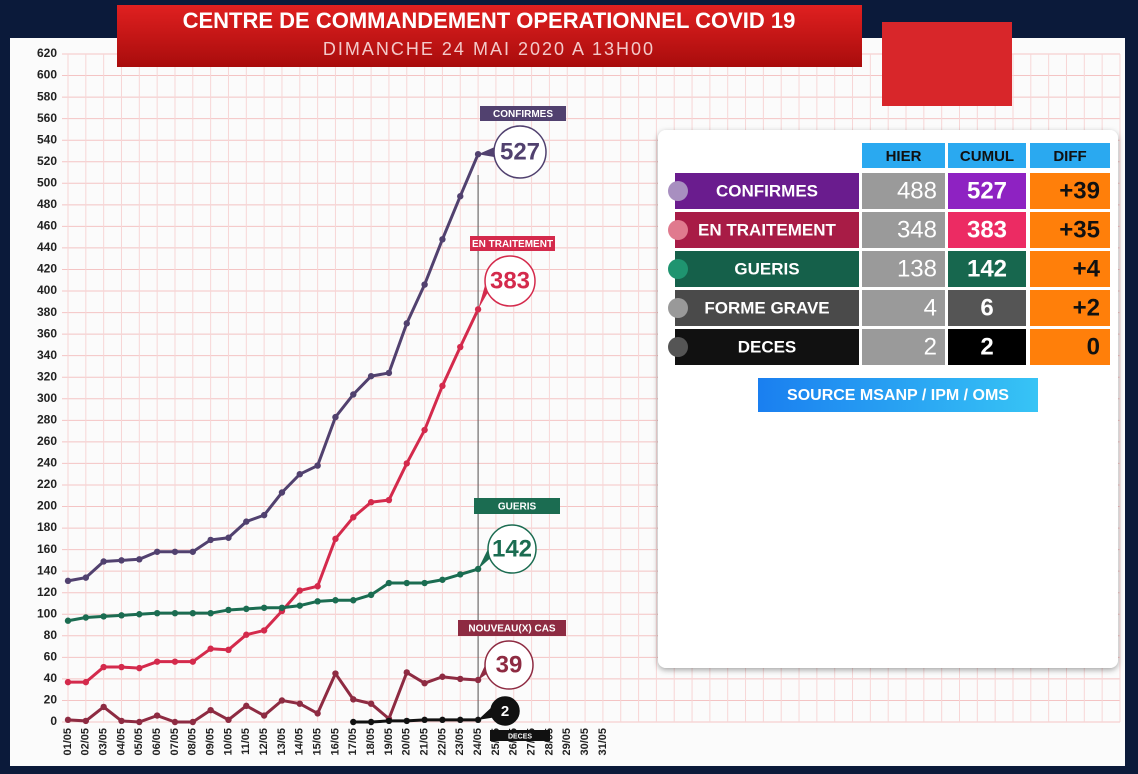 The image size is (1138, 774). What do you see at coordinates (51, 657) in the screenshot?
I see `y-tick-label: 60` at bounding box center [51, 657].